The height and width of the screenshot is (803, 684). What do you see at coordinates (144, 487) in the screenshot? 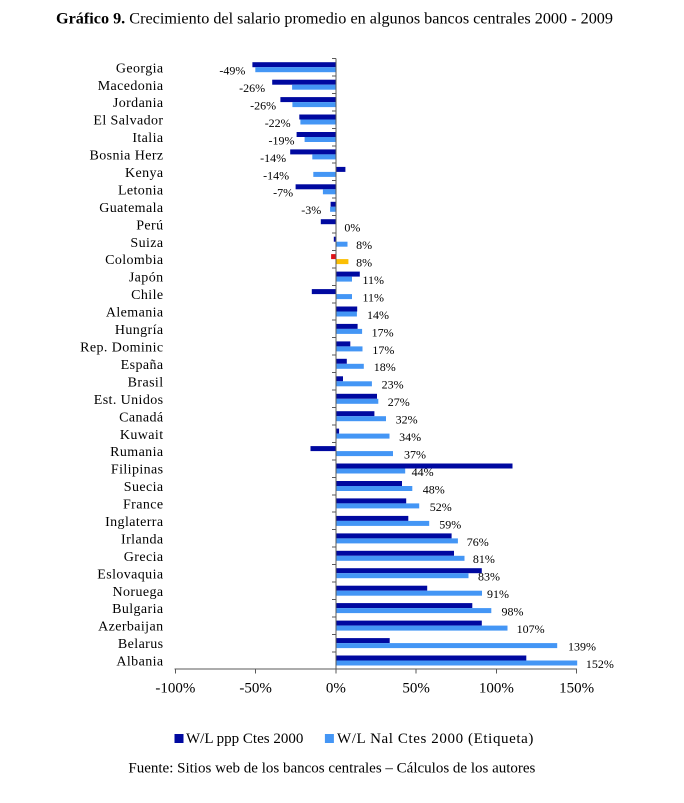
I see `svg-text: Suecia` at bounding box center [144, 487].